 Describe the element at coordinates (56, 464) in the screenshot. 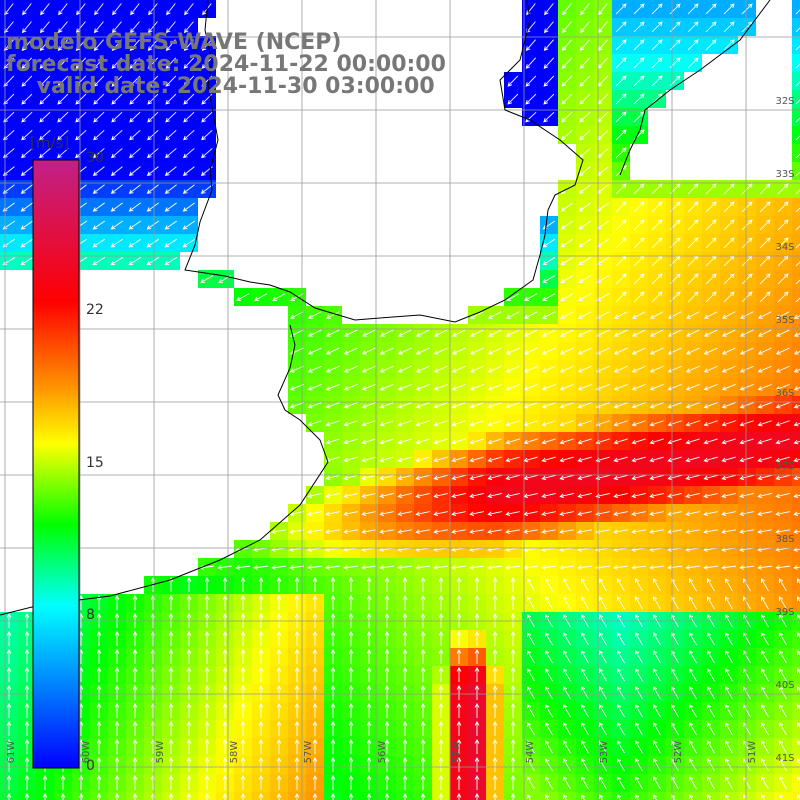

I see `colorbar-gradient` at that location.